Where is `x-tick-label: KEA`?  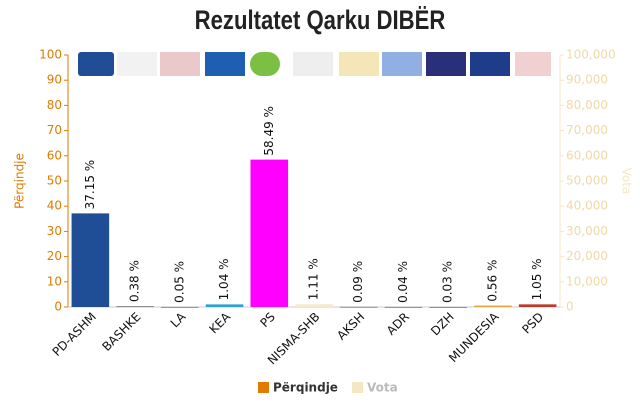
x-tick-label: KEA is located at coordinates (220, 322).